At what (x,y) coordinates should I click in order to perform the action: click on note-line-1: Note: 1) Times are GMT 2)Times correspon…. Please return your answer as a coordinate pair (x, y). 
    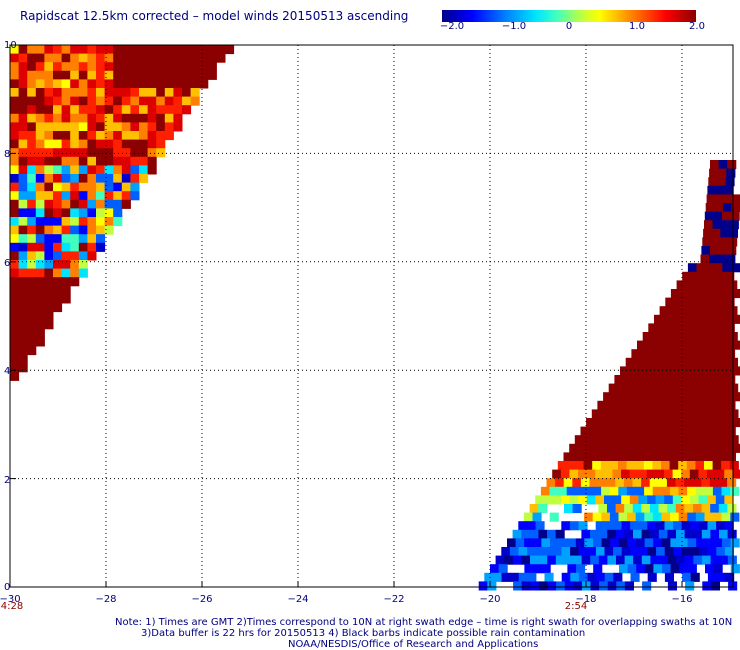
    Looking at the image, I should click on (424, 622).